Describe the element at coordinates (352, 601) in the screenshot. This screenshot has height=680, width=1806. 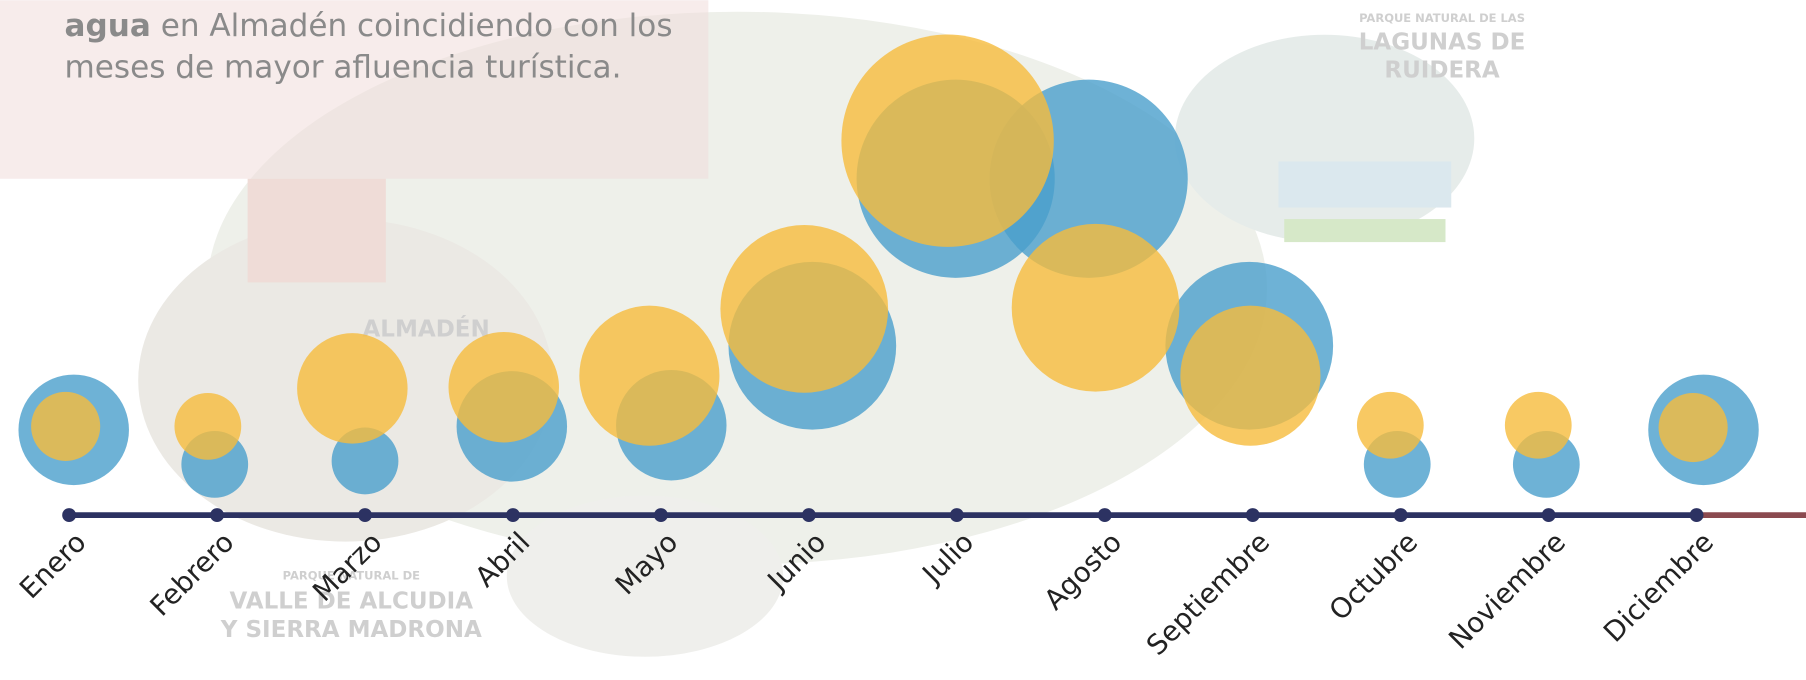
I see `bg-label: VALLE DE ALCUDIA` at that location.